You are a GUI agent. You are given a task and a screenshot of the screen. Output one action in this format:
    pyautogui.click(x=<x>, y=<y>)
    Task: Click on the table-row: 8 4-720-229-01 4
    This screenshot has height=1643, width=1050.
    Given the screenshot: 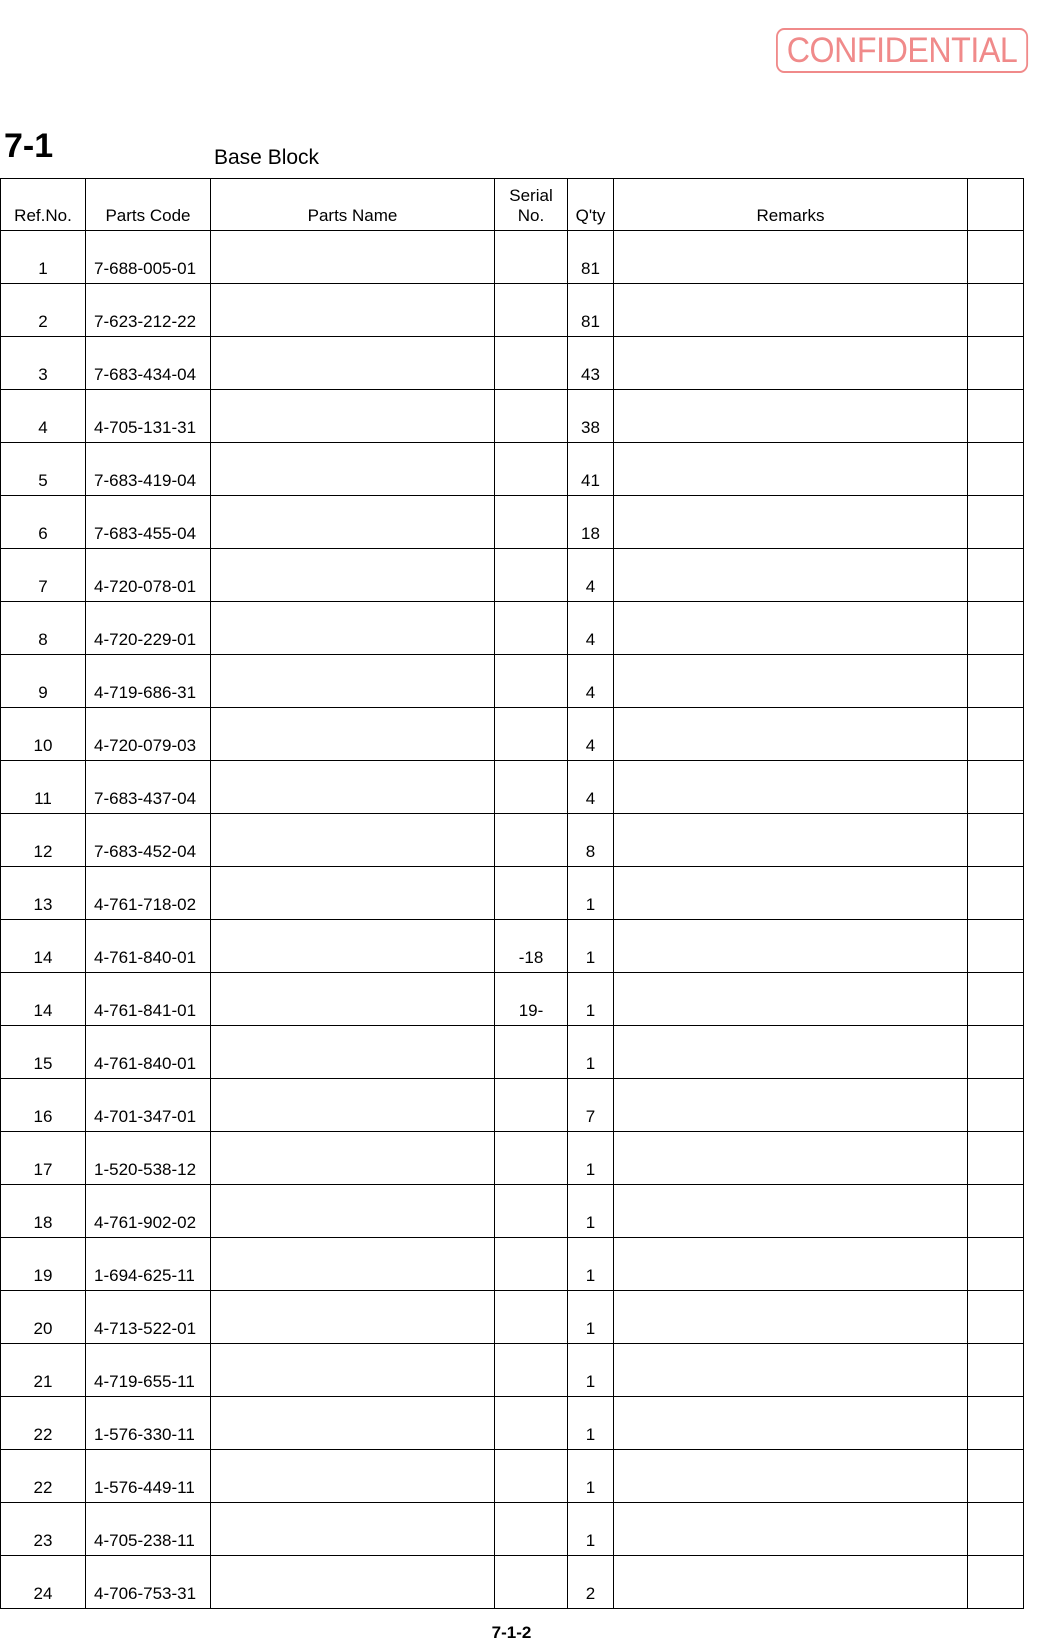 What is the action you would take?
    pyautogui.click(x=512, y=628)
    